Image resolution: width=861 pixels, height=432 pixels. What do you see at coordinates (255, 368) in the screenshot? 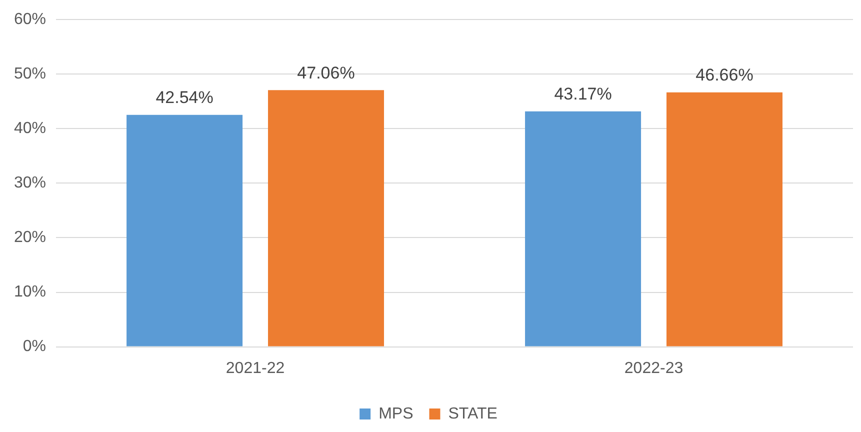
I see `x-tick-label: 2021-22` at bounding box center [255, 368].